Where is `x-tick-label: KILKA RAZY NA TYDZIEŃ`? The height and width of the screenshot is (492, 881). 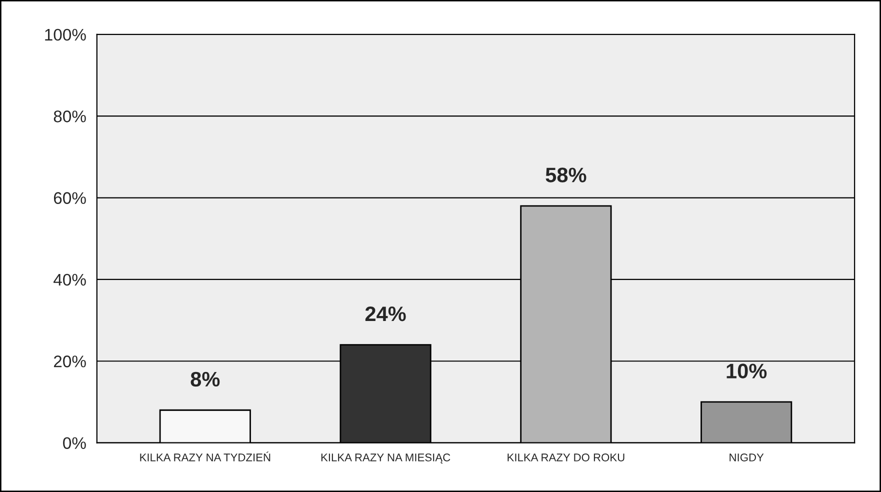 x-tick-label: KILKA RAZY NA TYDZIEŃ is located at coordinates (205, 457).